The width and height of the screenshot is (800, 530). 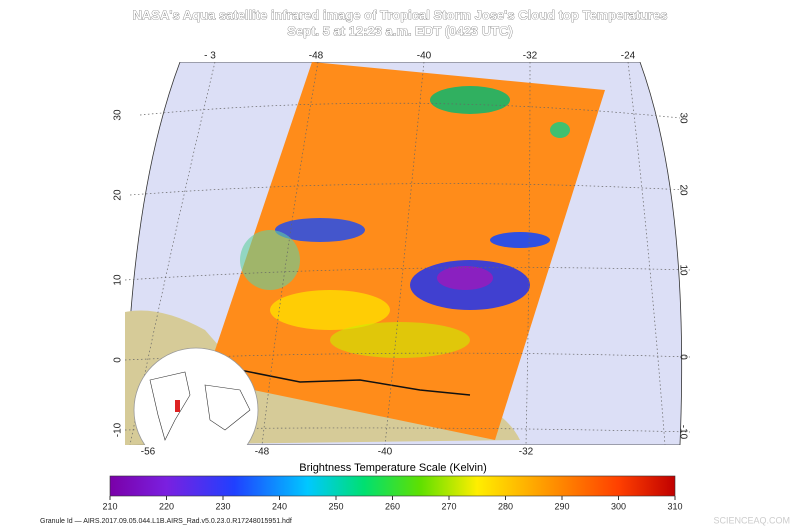 What do you see at coordinates (262, 452) in the screenshot?
I see `lon-bottom-label: -48` at bounding box center [262, 452].